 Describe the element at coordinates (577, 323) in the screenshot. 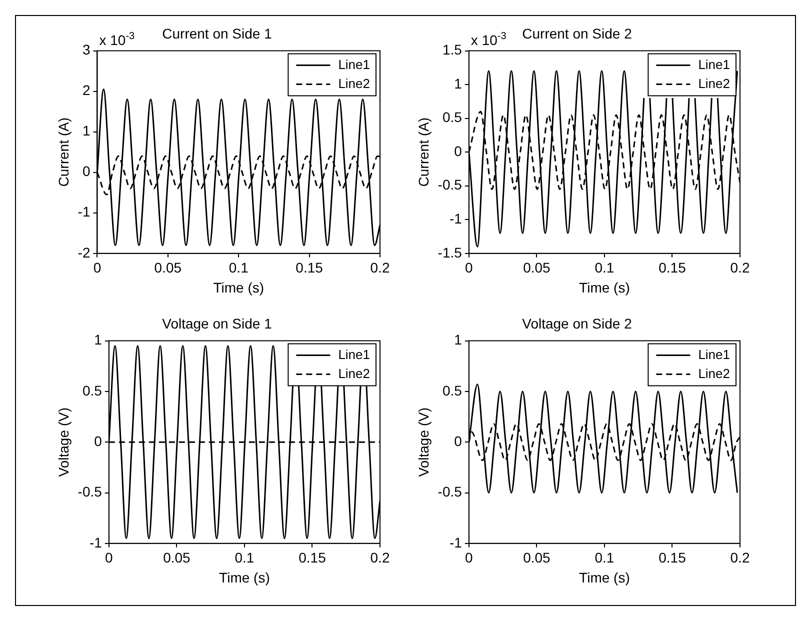

I see `chart-title: Voltage on Side 2` at that location.